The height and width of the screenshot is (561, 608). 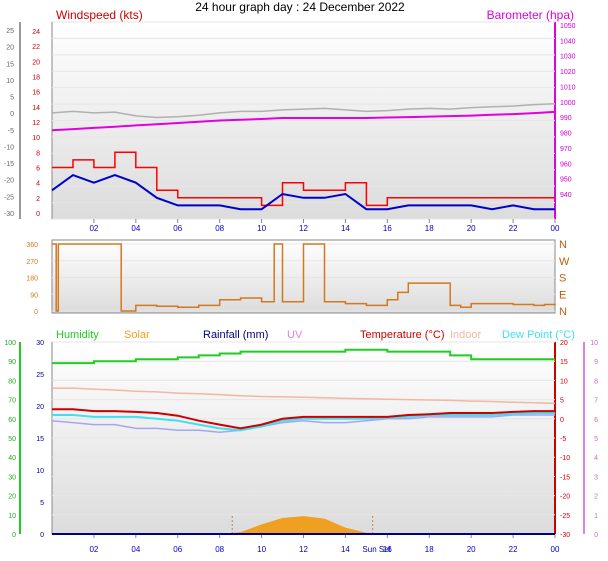 I want to click on legend-item: Indoor, so click(x=466, y=335).